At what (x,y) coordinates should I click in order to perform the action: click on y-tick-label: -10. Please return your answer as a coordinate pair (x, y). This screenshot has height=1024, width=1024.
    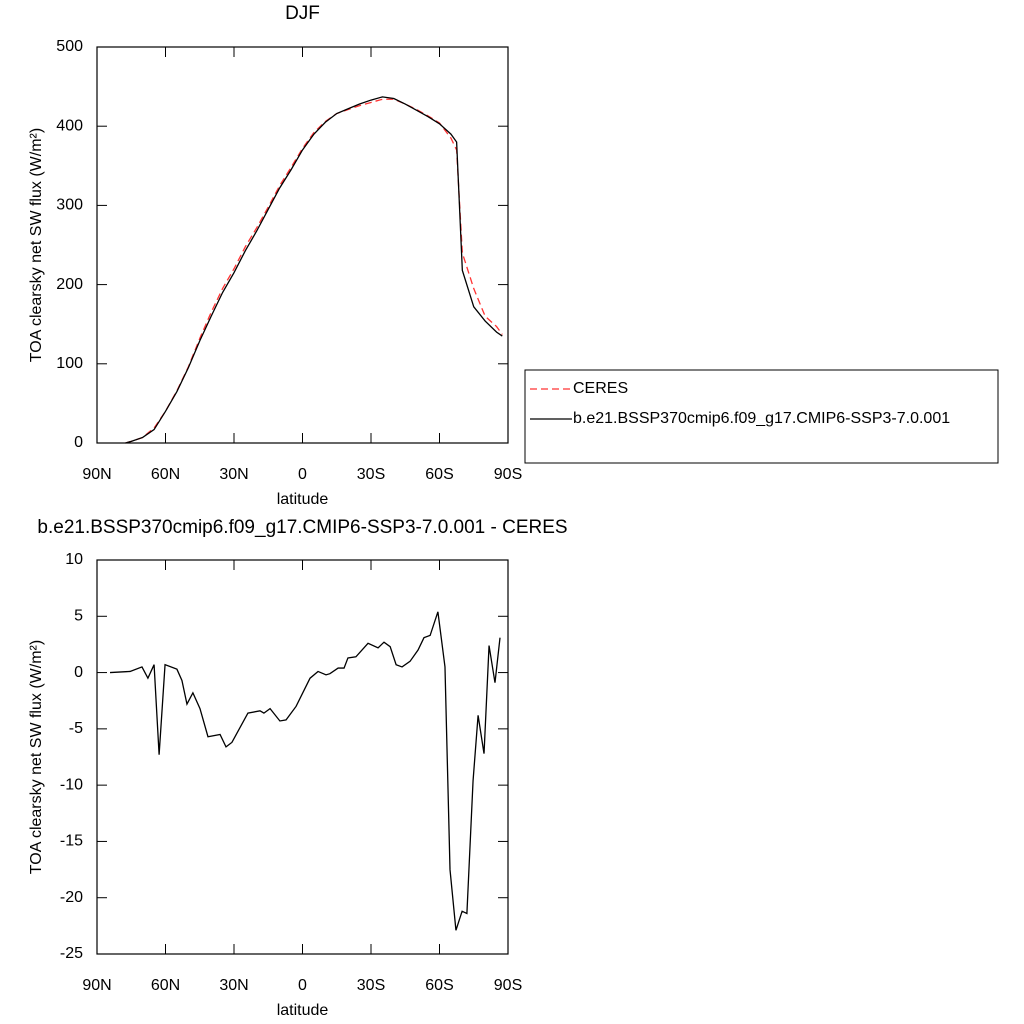
    Looking at the image, I should click on (71, 784).